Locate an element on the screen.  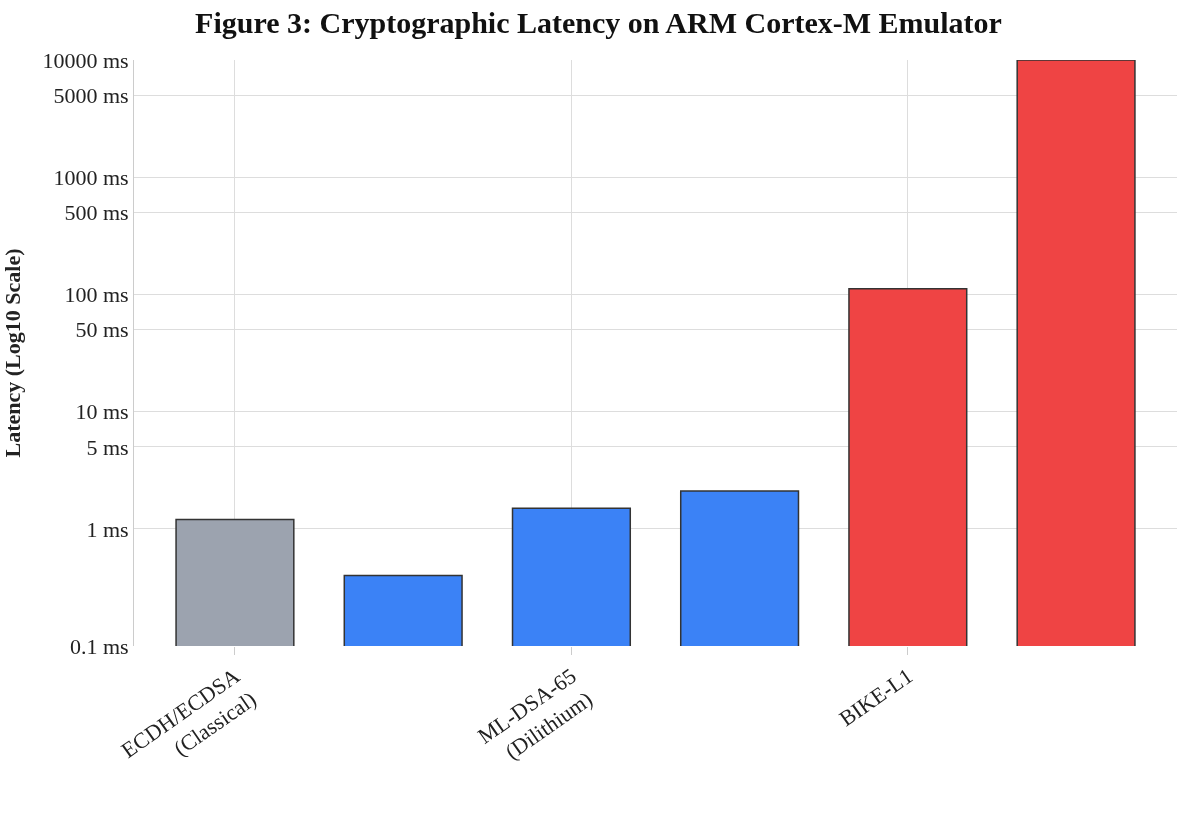
y-axis-title: Latency (Log10 Scale) is located at coordinates (13, 353).